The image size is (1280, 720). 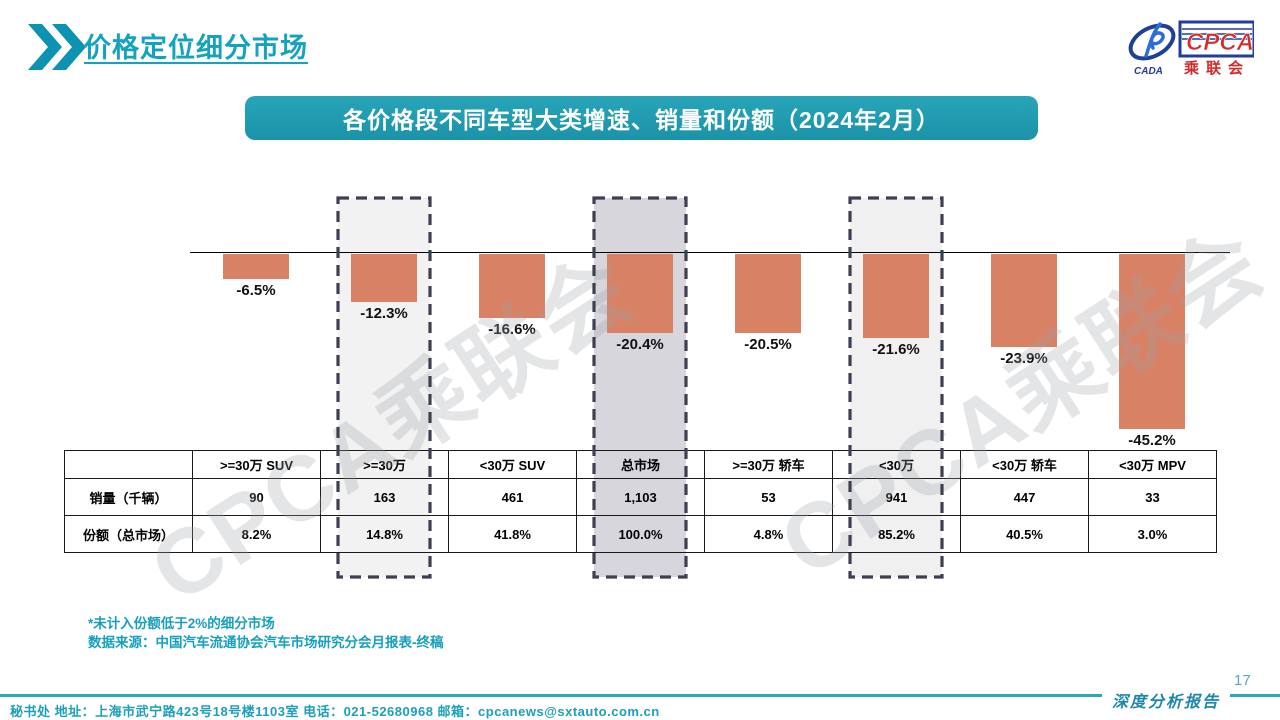 I want to click on bar-value-label: -12.3%, so click(x=384, y=313).